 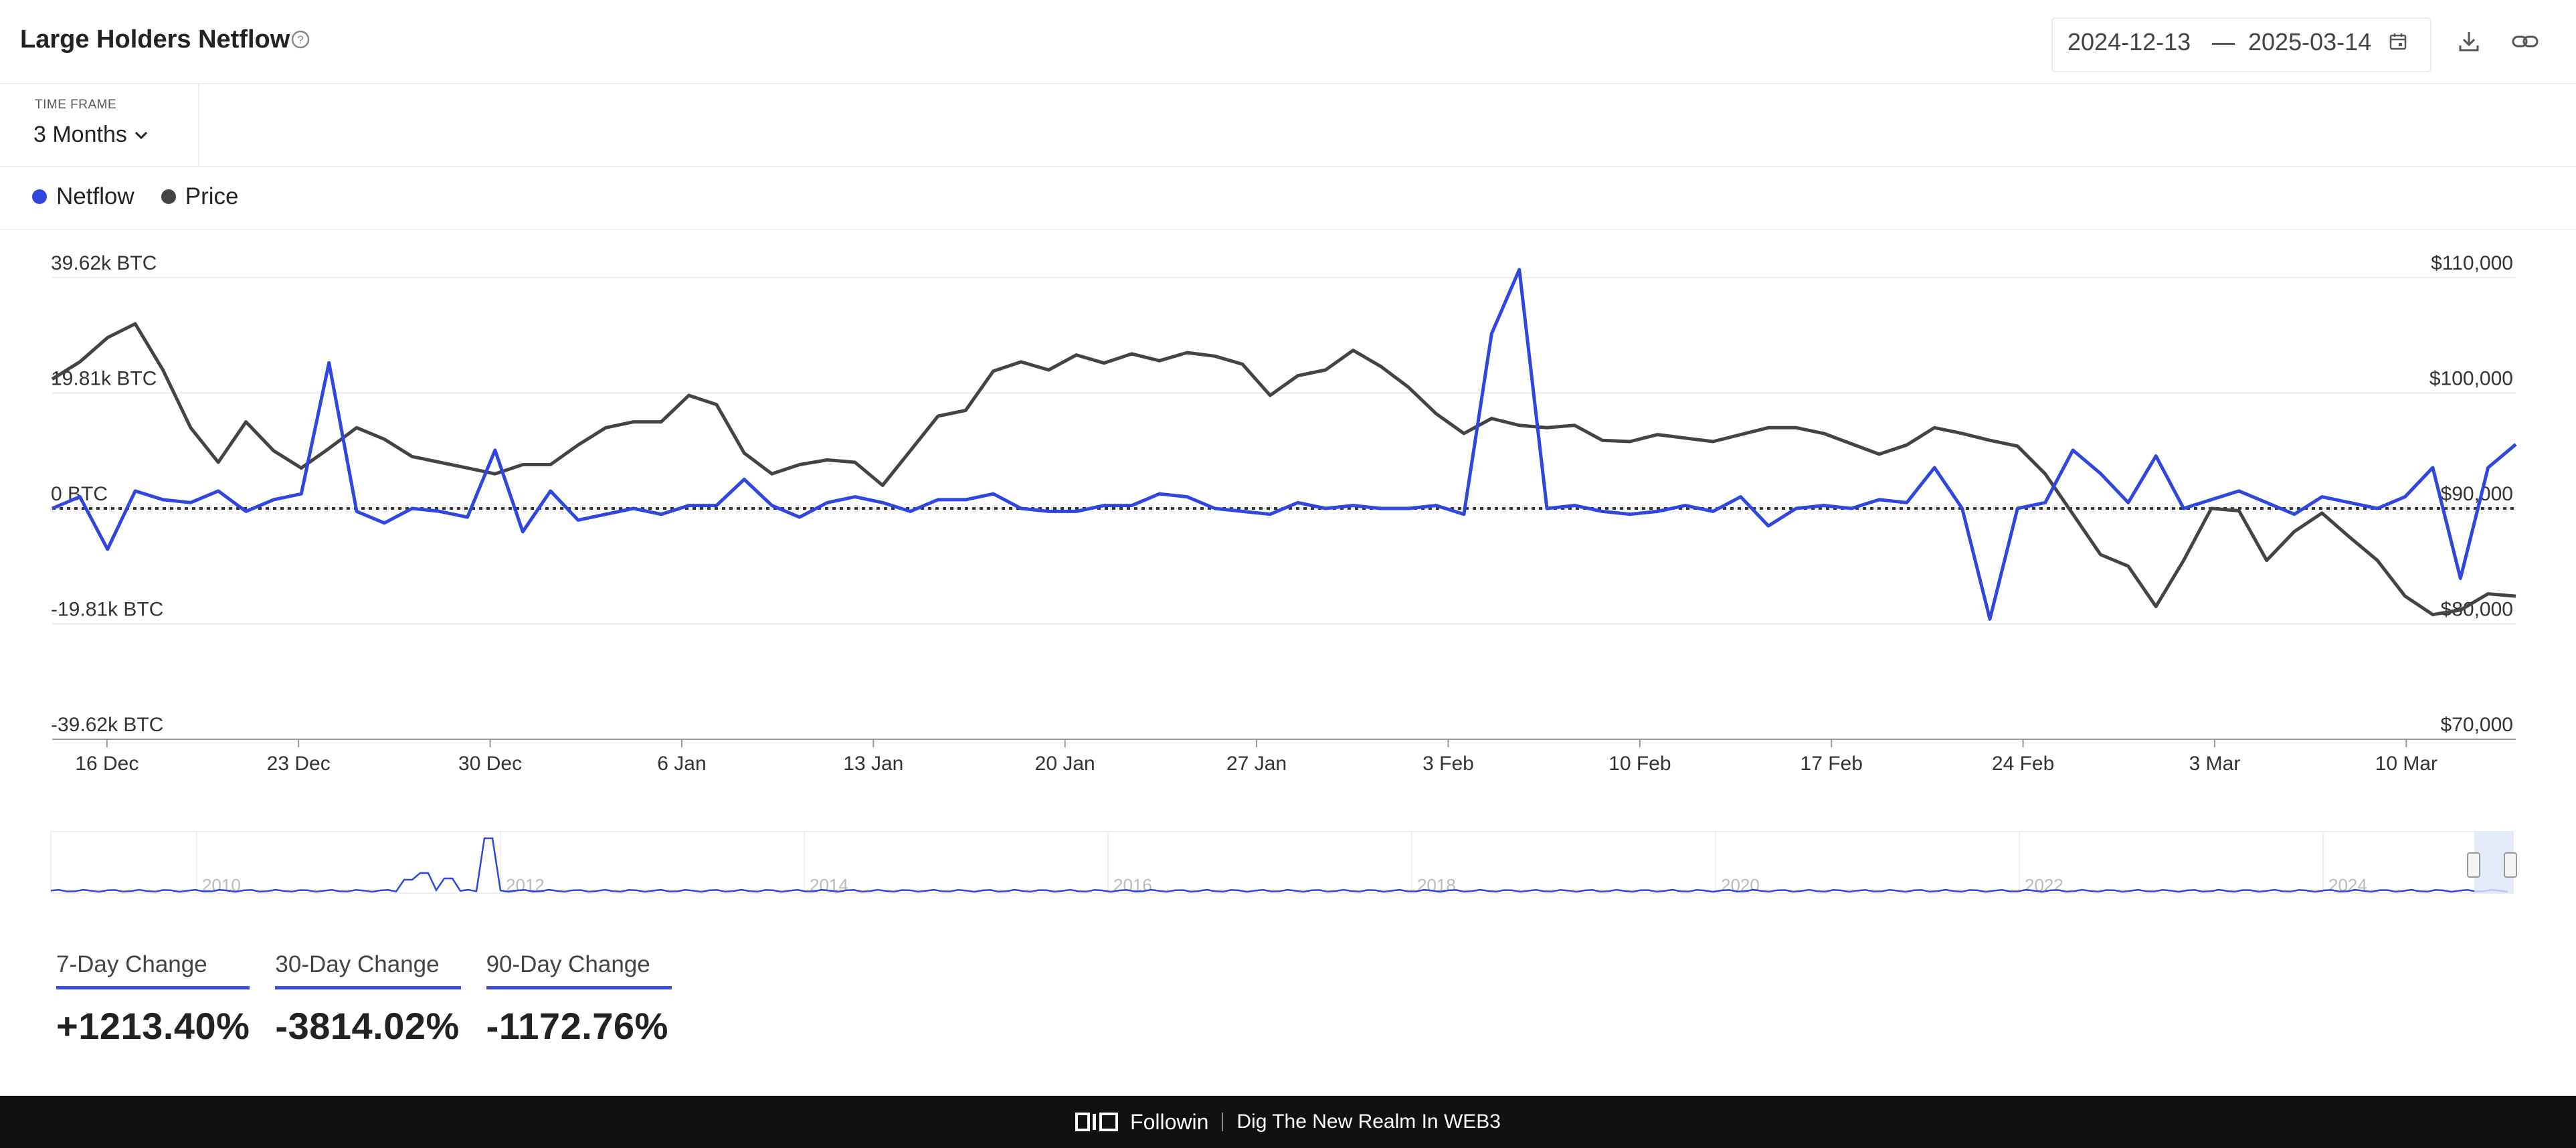 I want to click on change-value-90d: -1172.76%, so click(x=577, y=1026).